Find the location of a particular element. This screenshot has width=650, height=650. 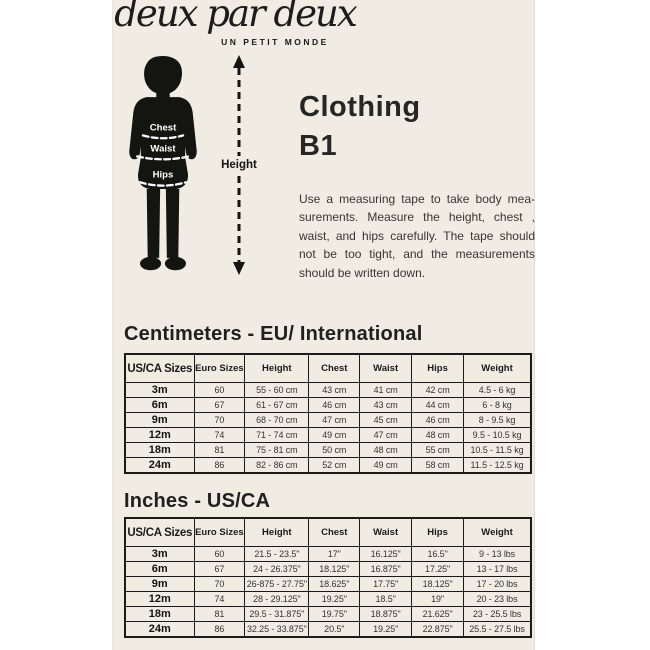

waist-label: Waist is located at coordinates (163, 149).